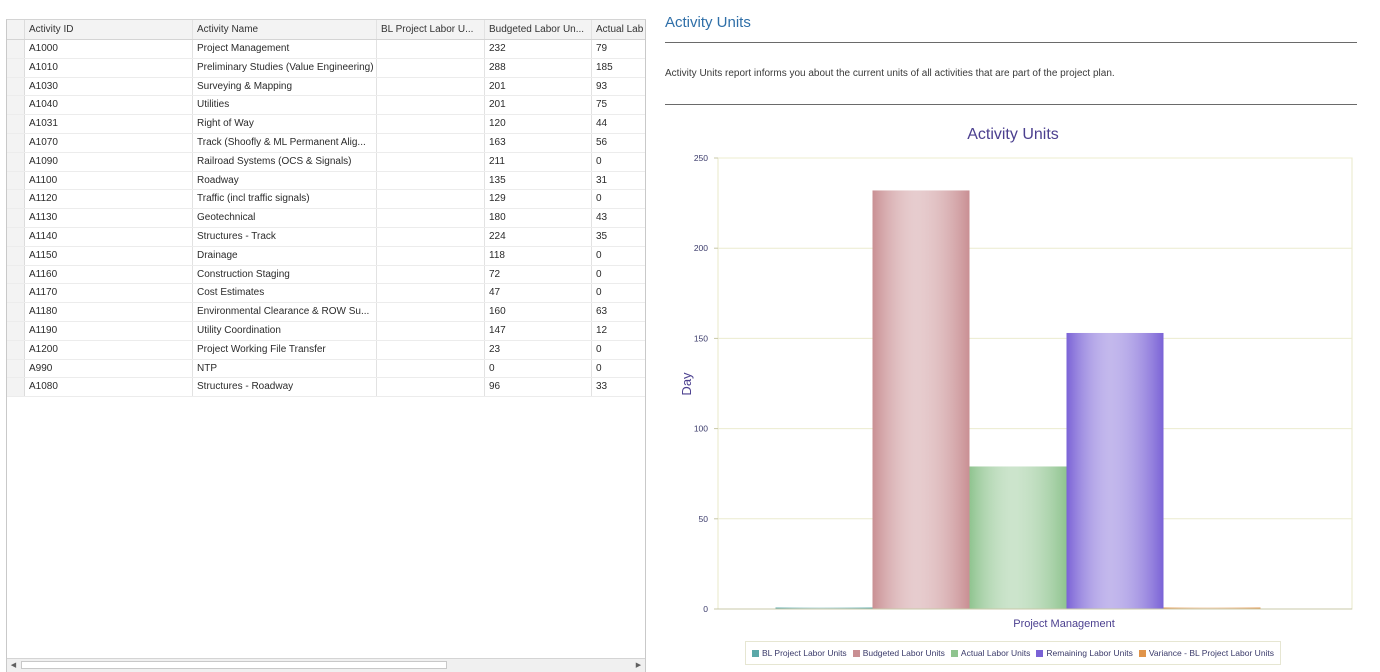  I want to click on cell-activity-name: Drainage, so click(285, 255).